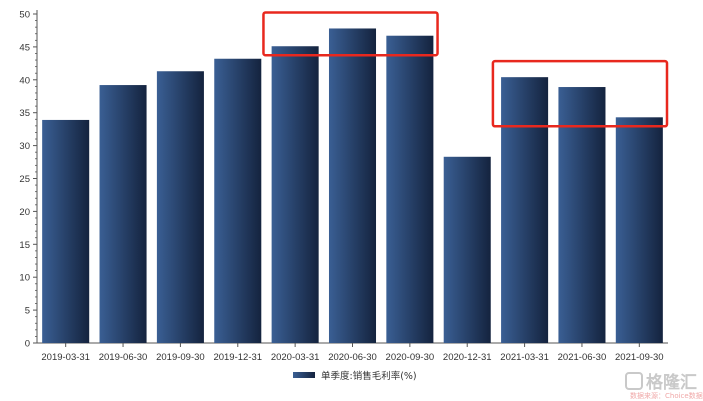 The width and height of the screenshot is (703, 401). I want to click on x-tick-label: 2021-09-30, so click(639, 357).